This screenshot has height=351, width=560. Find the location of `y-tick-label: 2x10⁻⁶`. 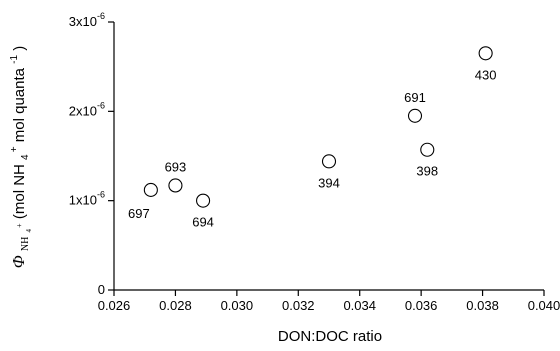

y-tick-label: 2x10⁻⁶ is located at coordinates (87, 109).